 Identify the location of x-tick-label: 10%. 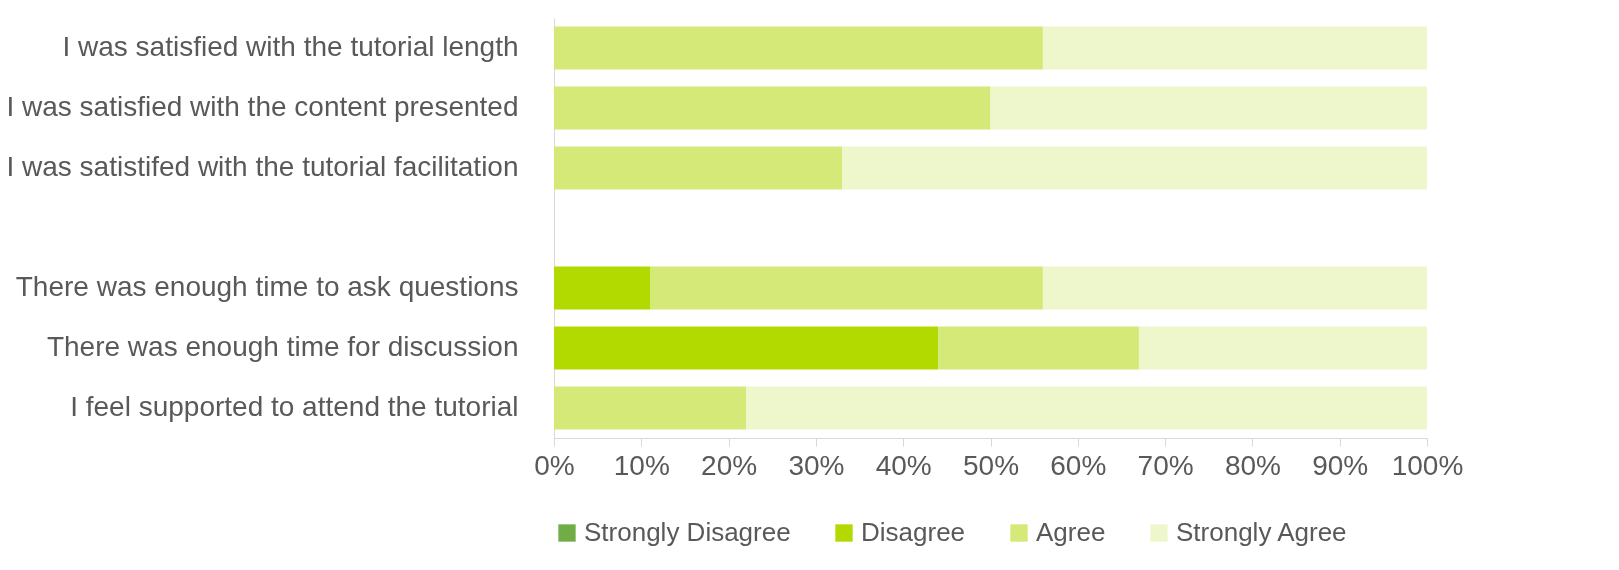
(641, 465).